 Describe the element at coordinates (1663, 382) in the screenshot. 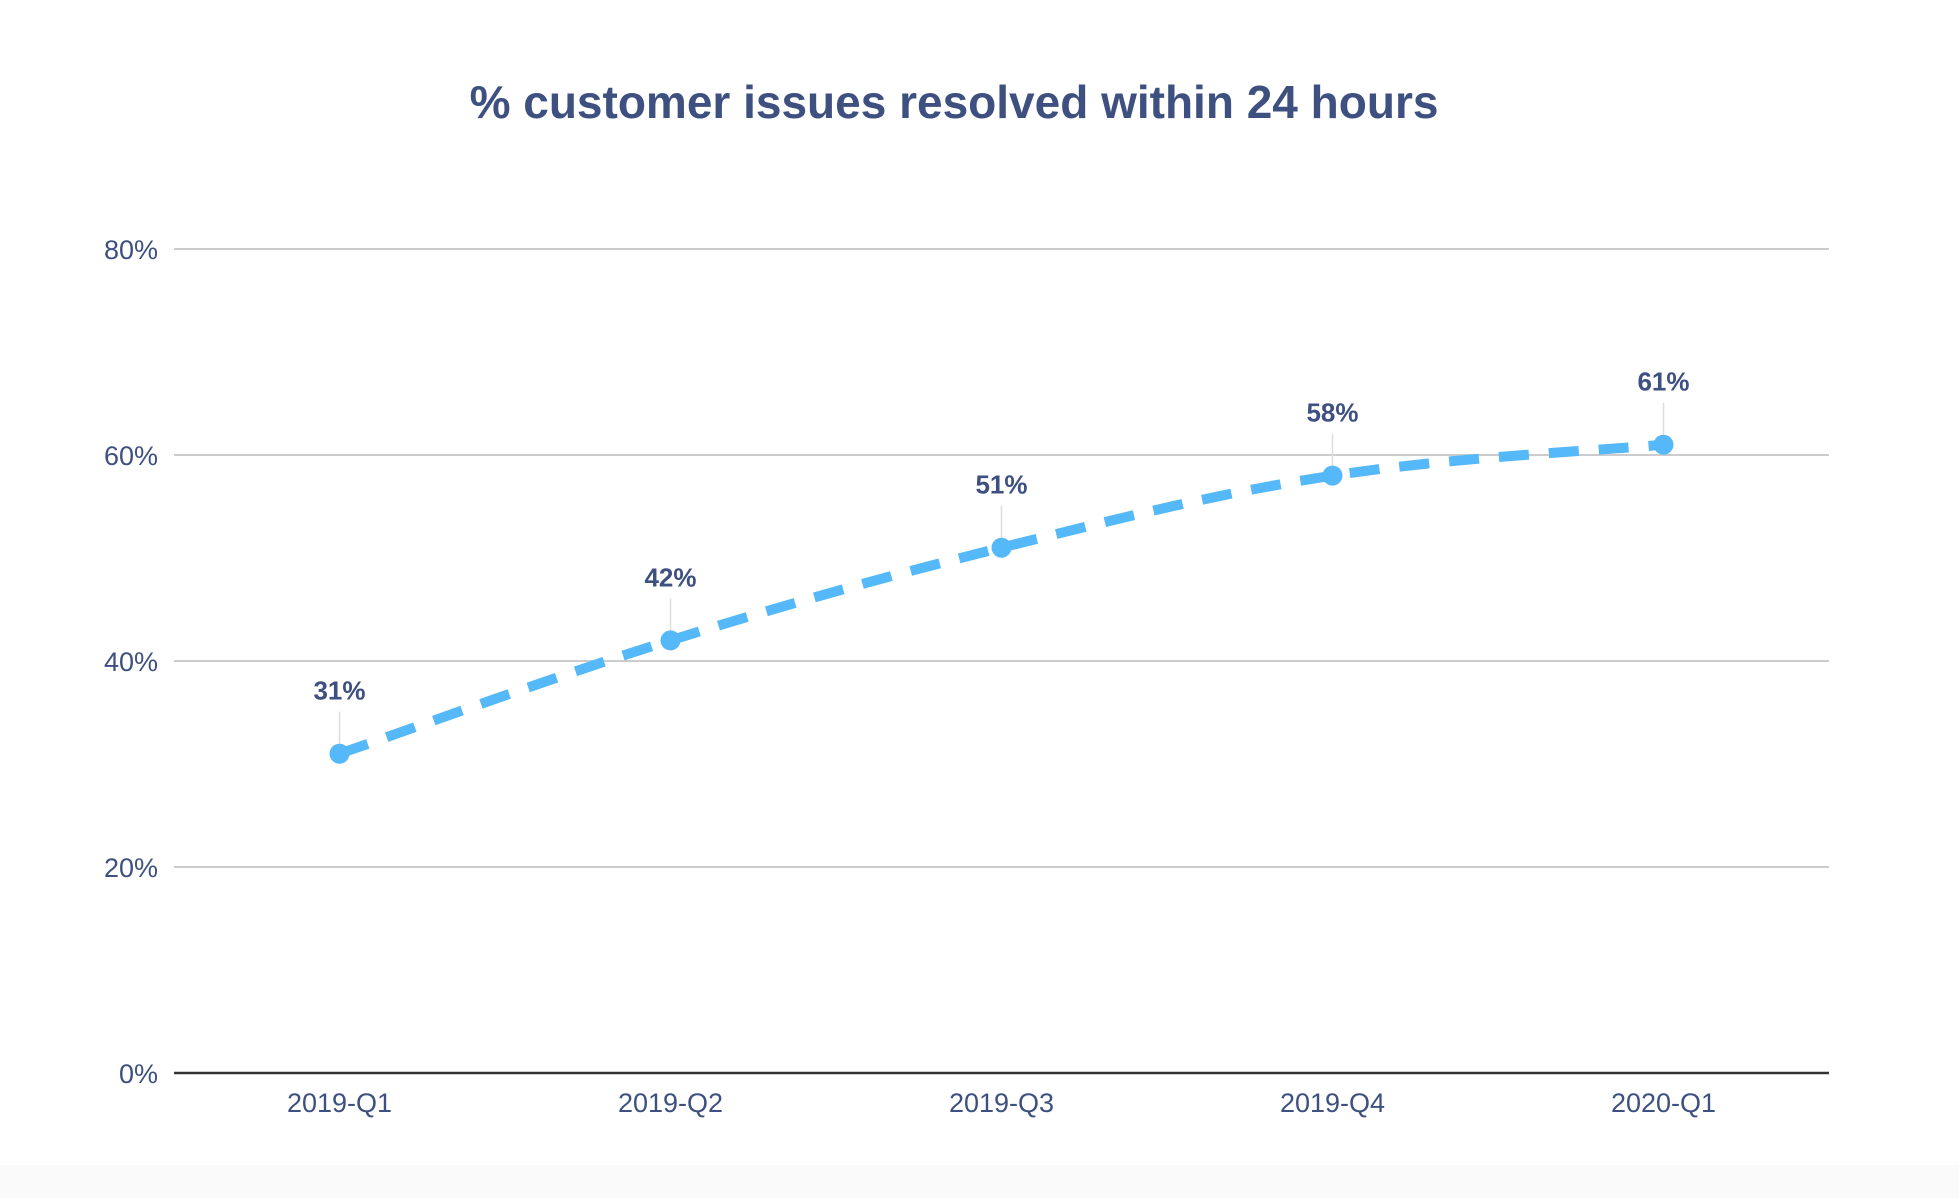

I see `data-label: 61%` at that location.